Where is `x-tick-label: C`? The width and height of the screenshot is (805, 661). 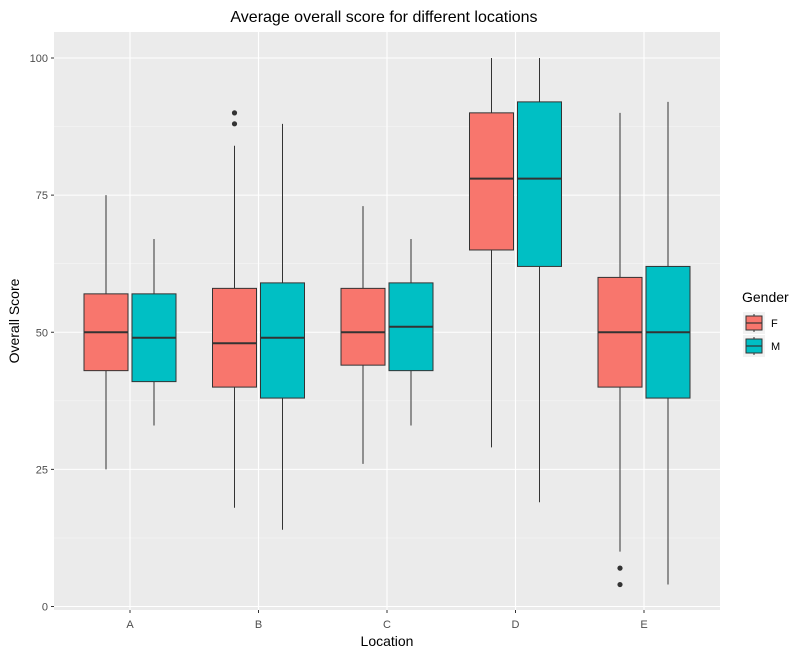
x-tick-label: C is located at coordinates (387, 625).